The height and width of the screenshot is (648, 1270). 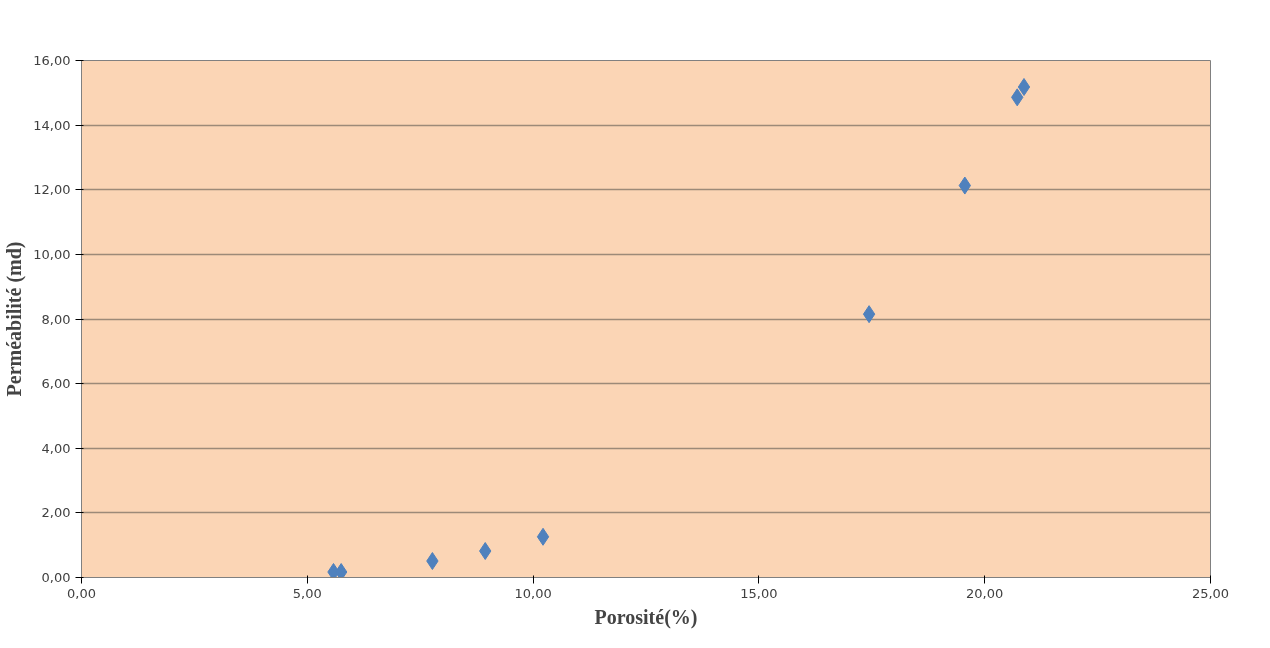 What do you see at coordinates (759, 593) in the screenshot?
I see `x-tick-label: 15,00` at bounding box center [759, 593].